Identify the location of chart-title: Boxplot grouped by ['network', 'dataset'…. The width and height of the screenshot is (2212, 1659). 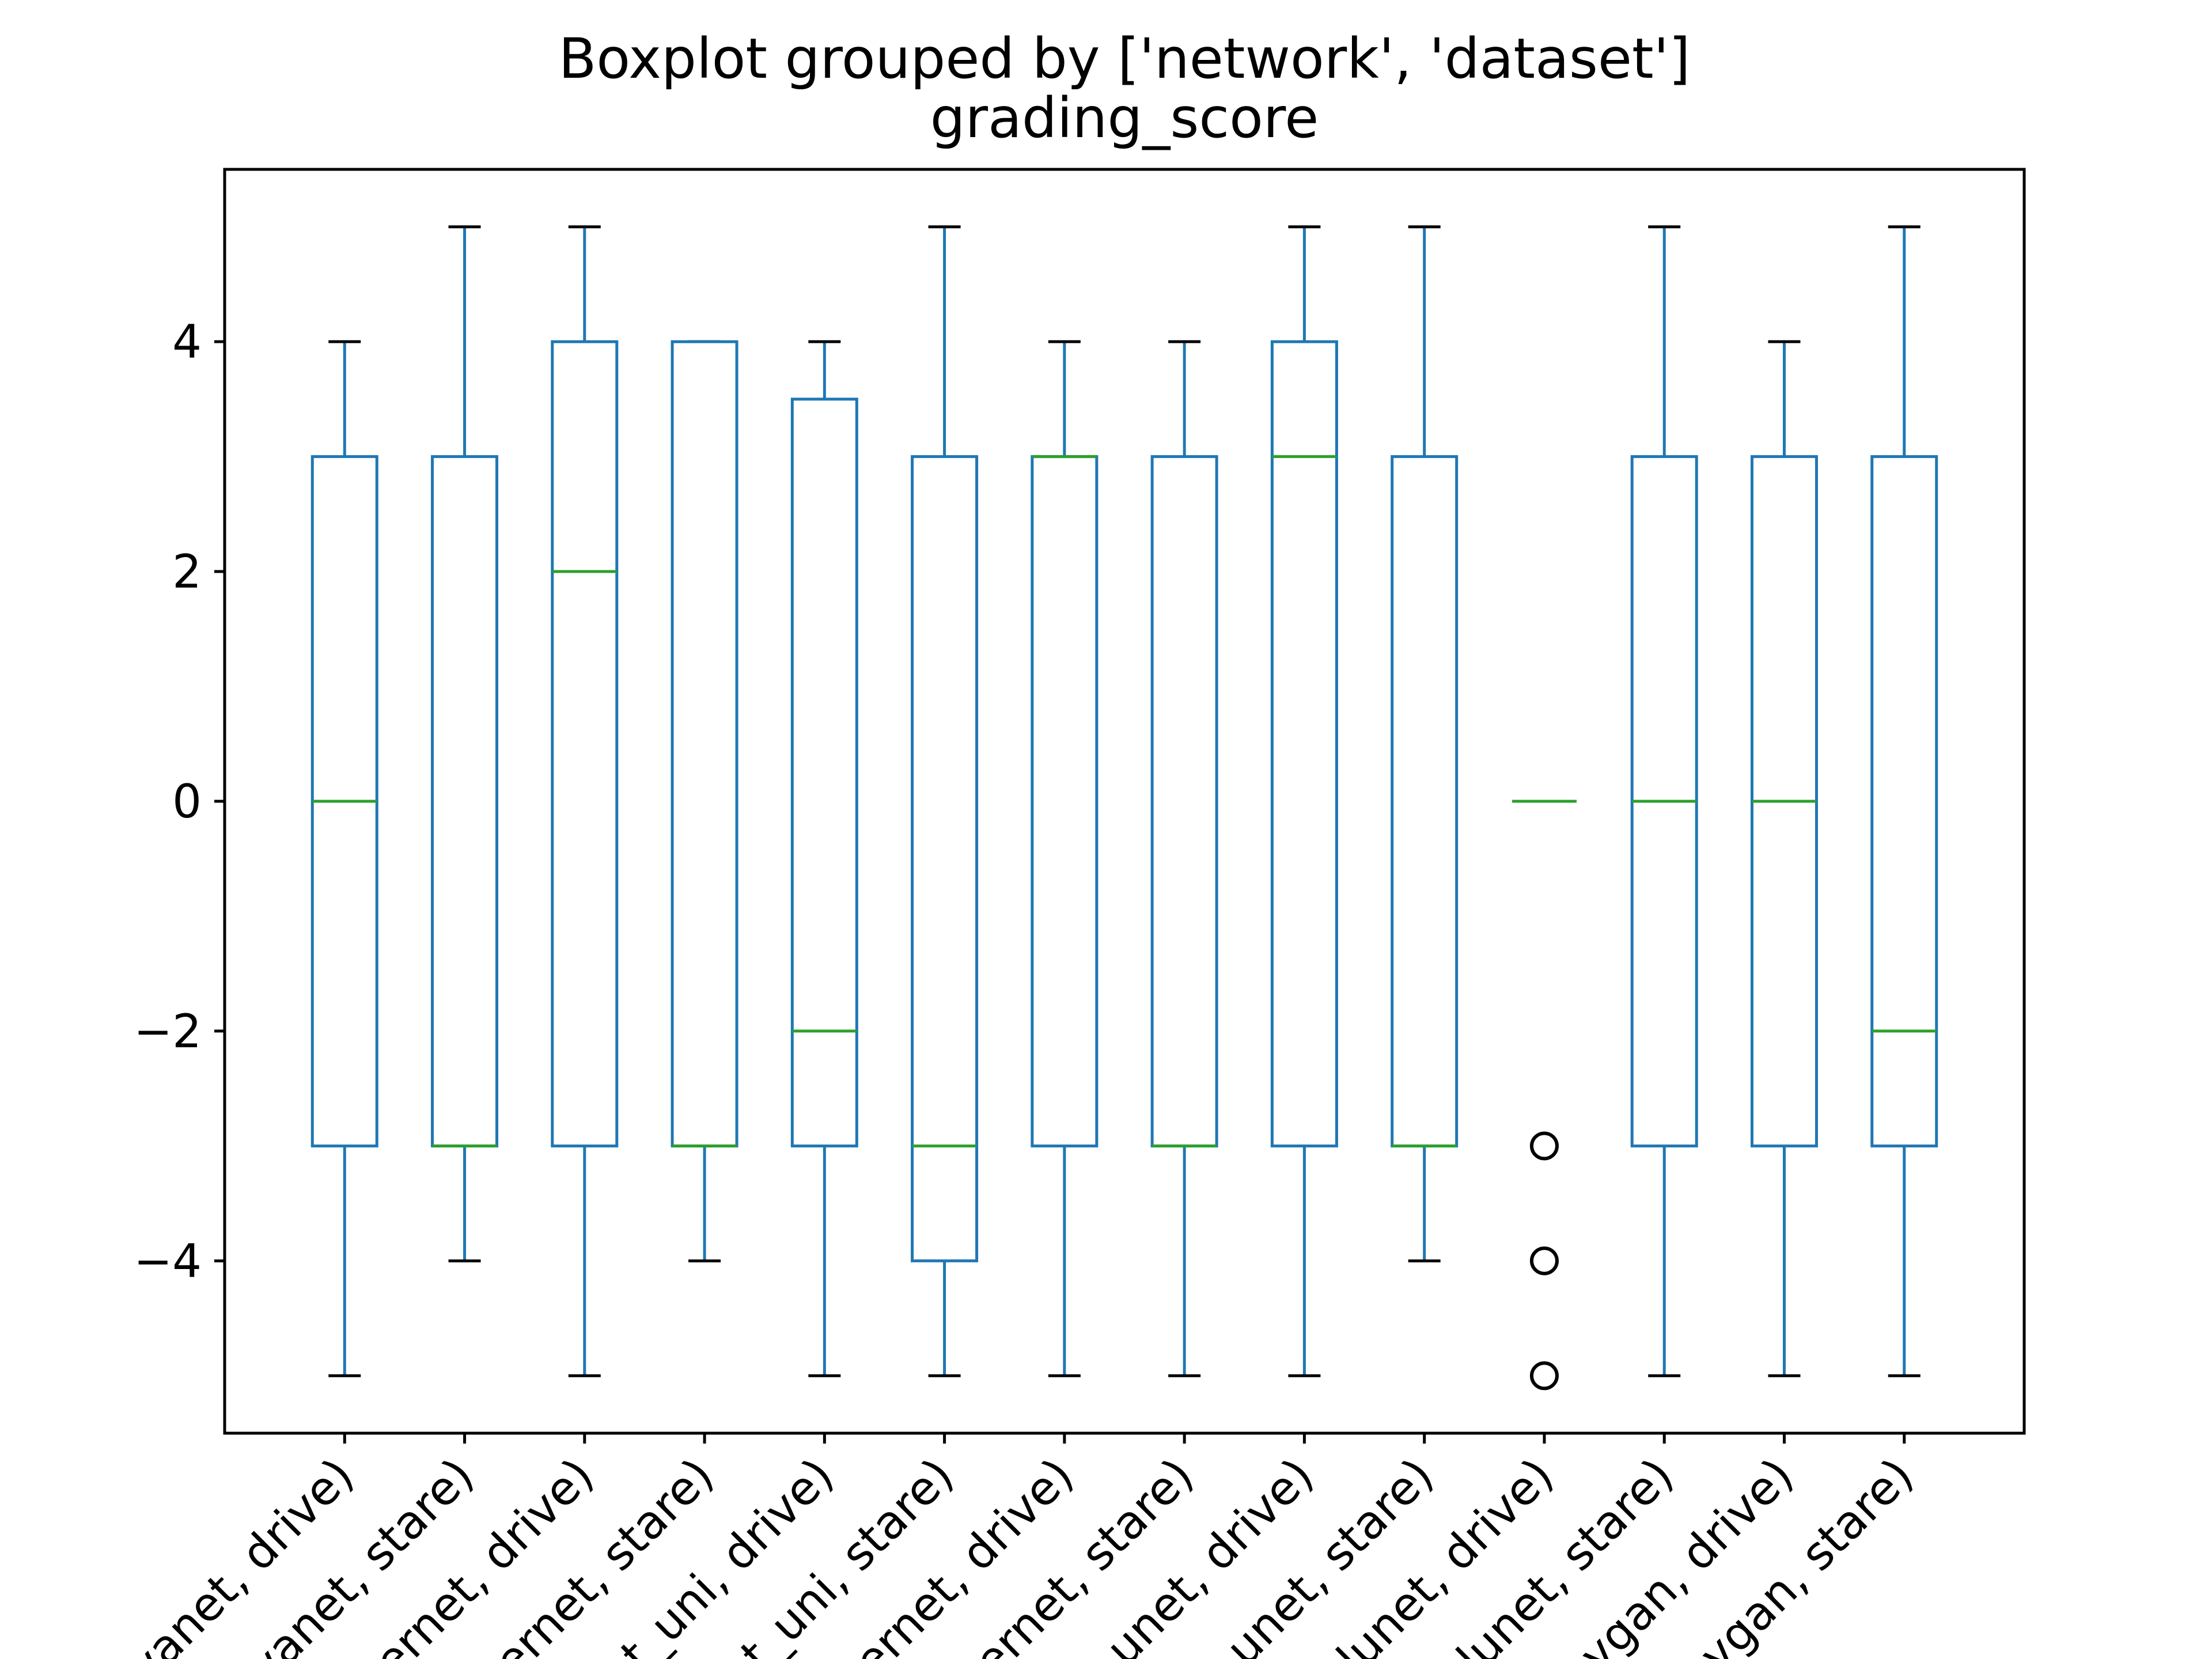
(1125, 58).